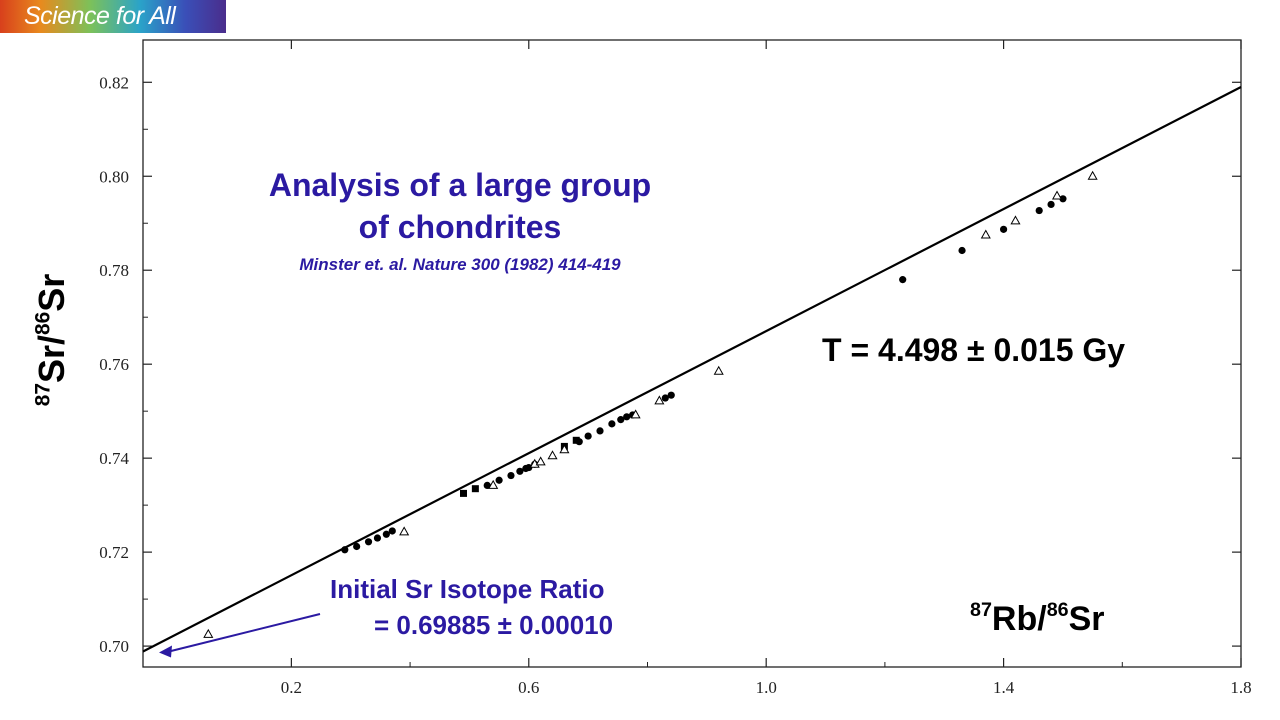 Image resolution: width=1280 pixels, height=720 pixels. Describe the element at coordinates (51, 359) in the screenshot. I see `y-axis-label-el-a: Sr/` at that location.